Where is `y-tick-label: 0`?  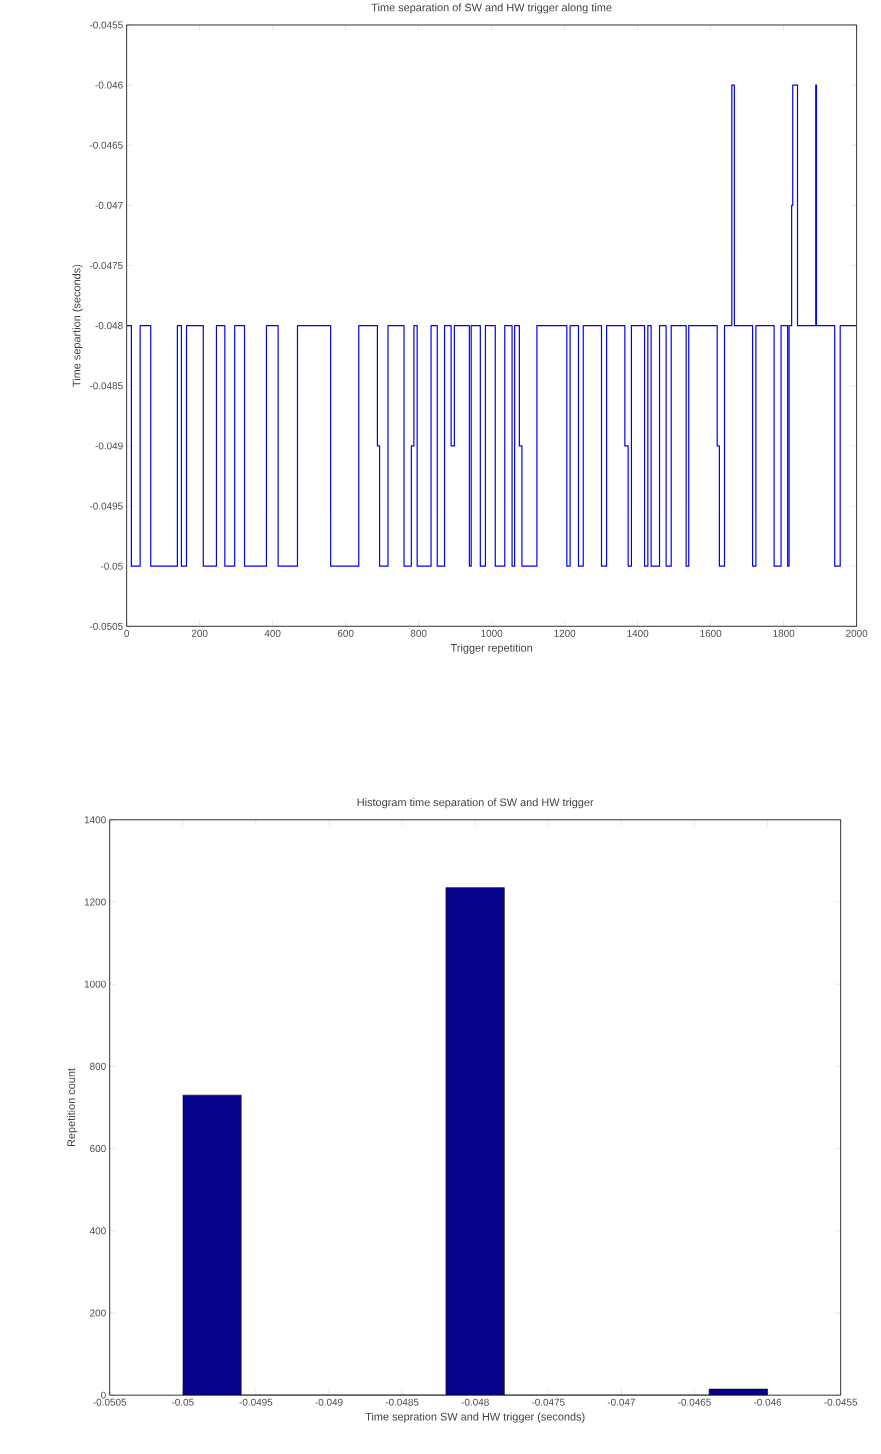 y-tick-label: 0 is located at coordinates (104, 1395).